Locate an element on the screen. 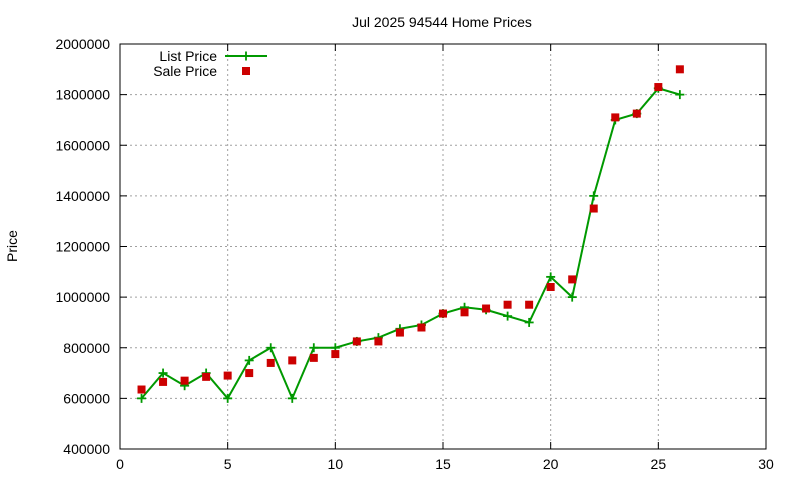  y-tick-label: 1800000 is located at coordinates (82, 95).